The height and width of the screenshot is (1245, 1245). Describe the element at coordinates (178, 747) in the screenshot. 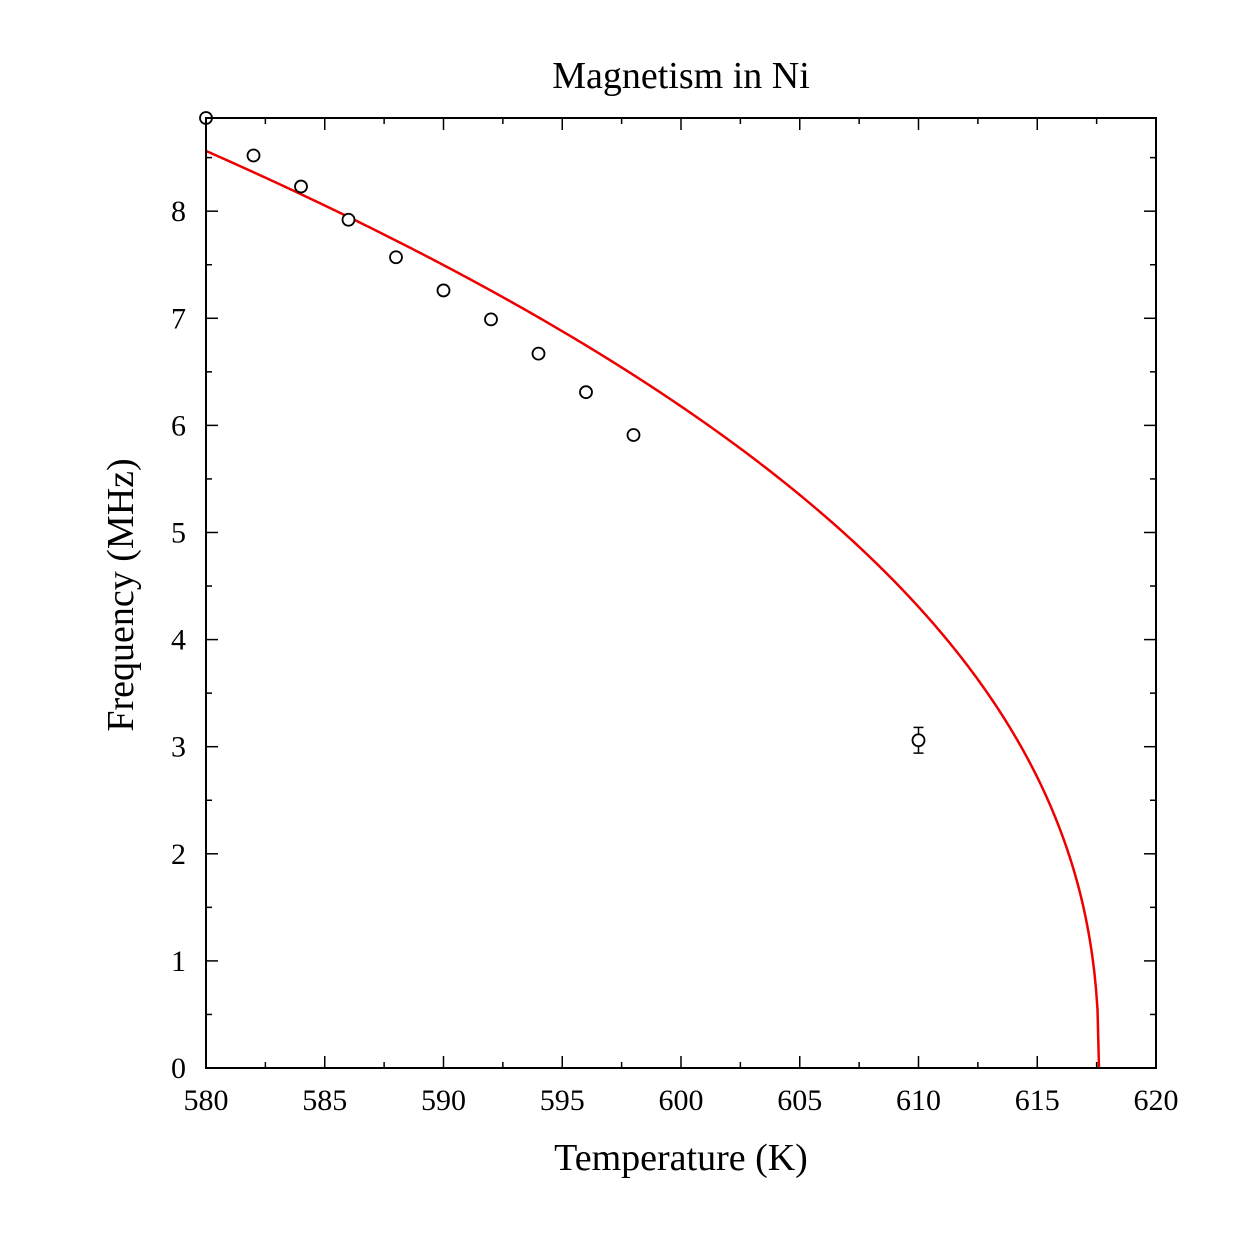

I see `y-tick-label: 3` at that location.